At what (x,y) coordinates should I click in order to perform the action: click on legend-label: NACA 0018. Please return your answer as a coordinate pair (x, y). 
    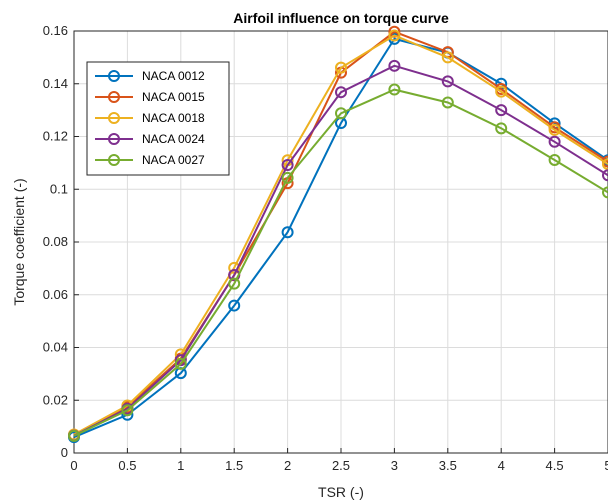
    Looking at the image, I should click on (173, 118).